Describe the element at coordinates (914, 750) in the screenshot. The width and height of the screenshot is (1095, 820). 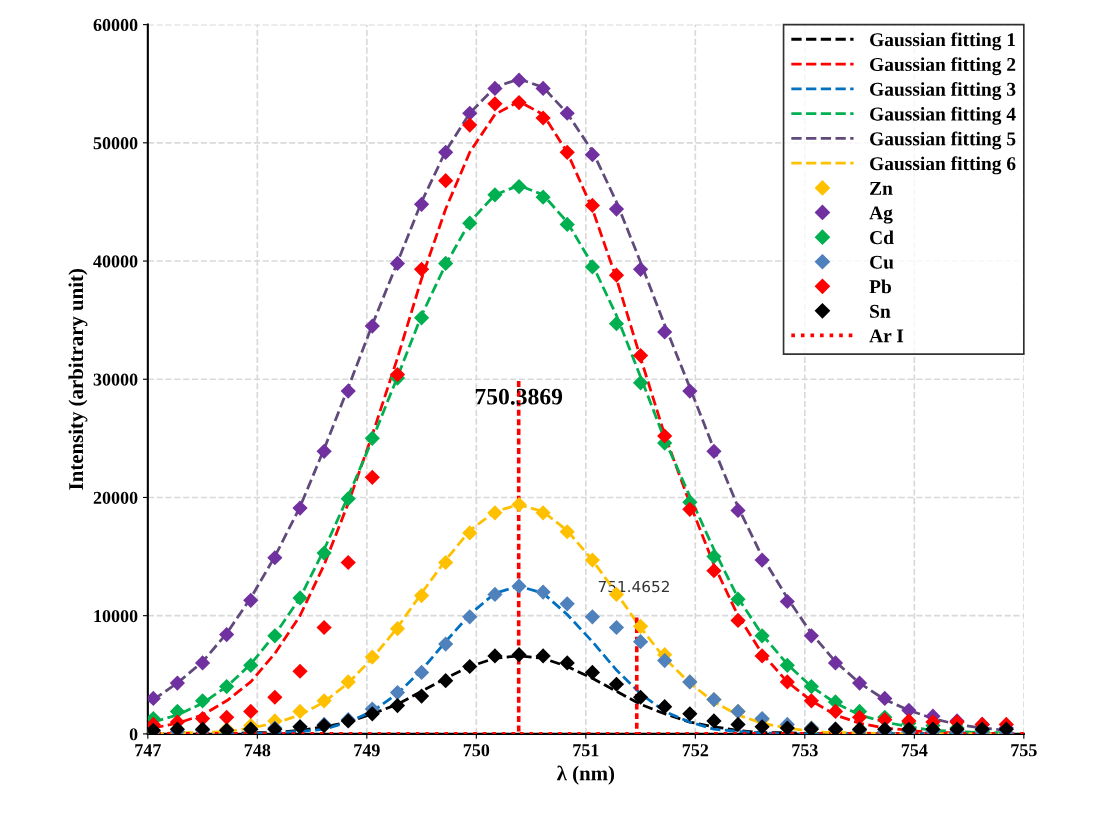
I see `x-tick-label: 754` at that location.